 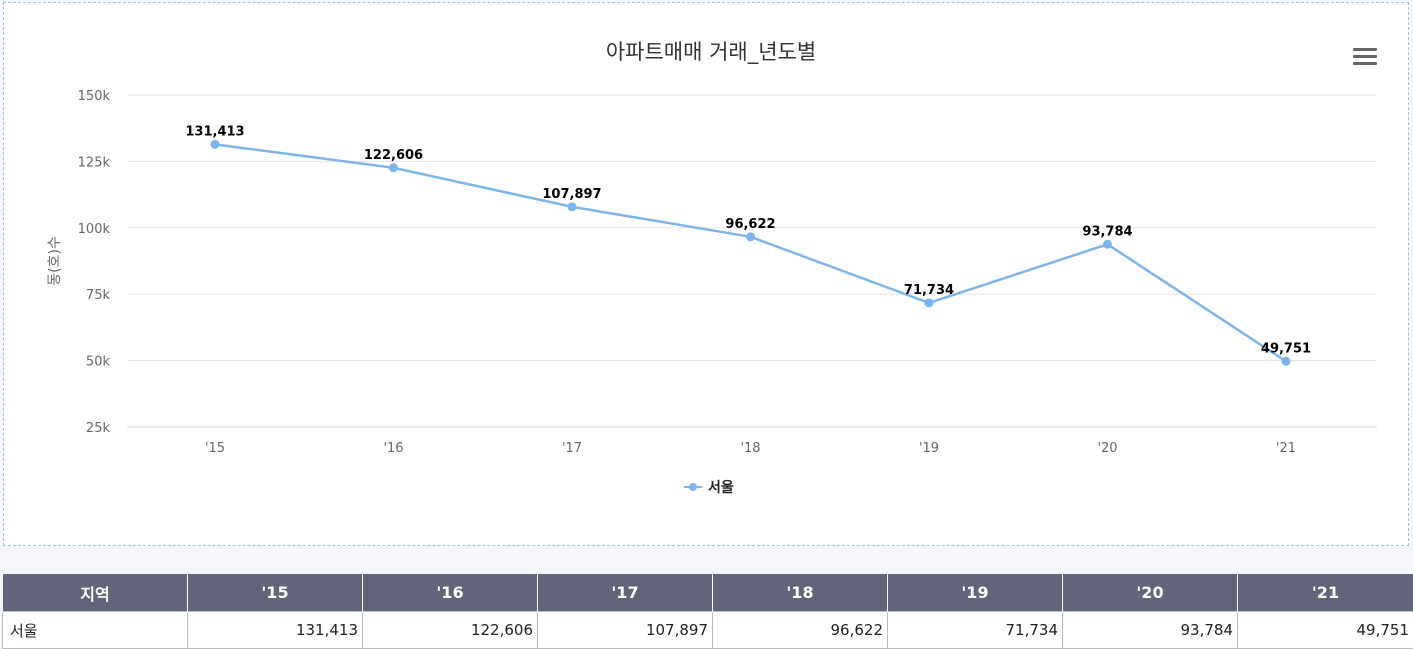 What do you see at coordinates (55, 261) in the screenshot?
I see `y-axis-title: 동(호)수` at bounding box center [55, 261].